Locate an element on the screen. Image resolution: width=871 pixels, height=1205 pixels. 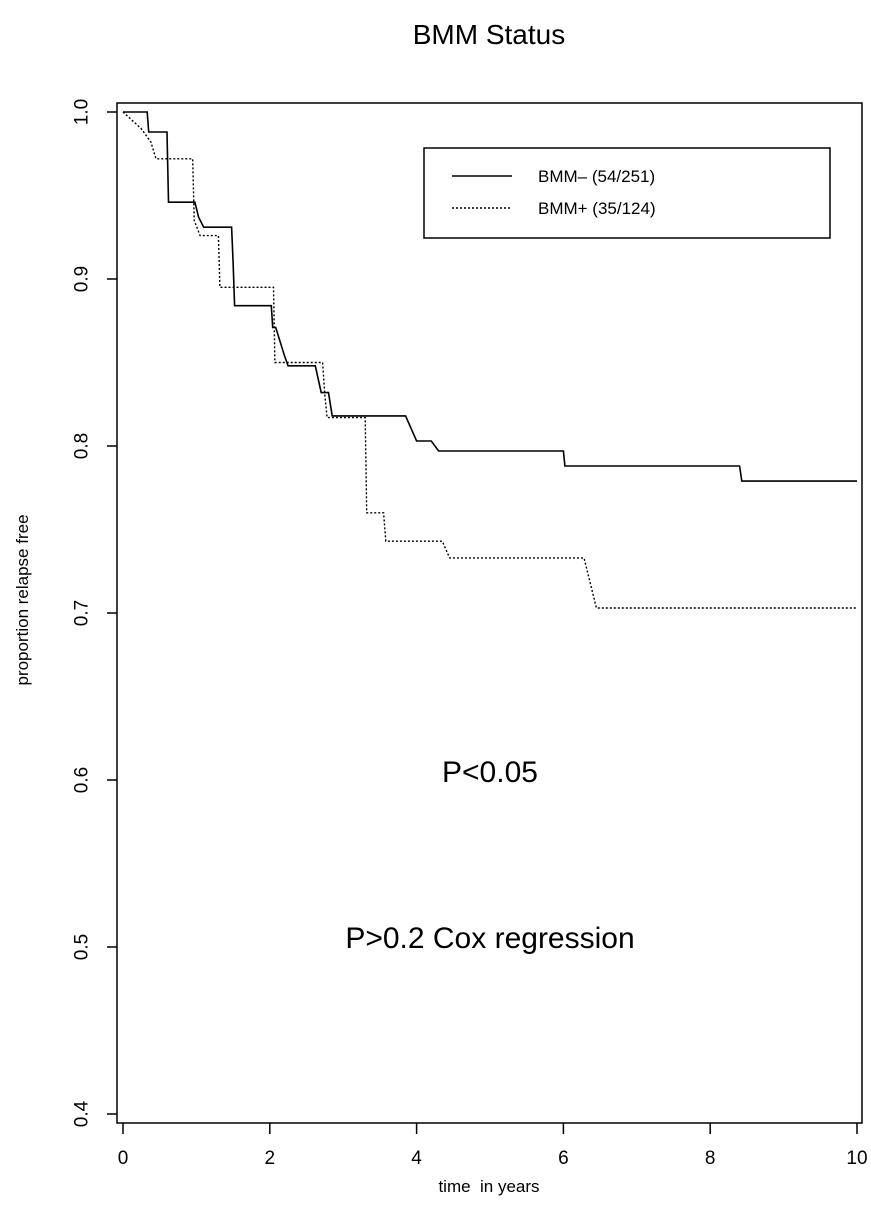
x-tick-label: 4 is located at coordinates (416, 1158).